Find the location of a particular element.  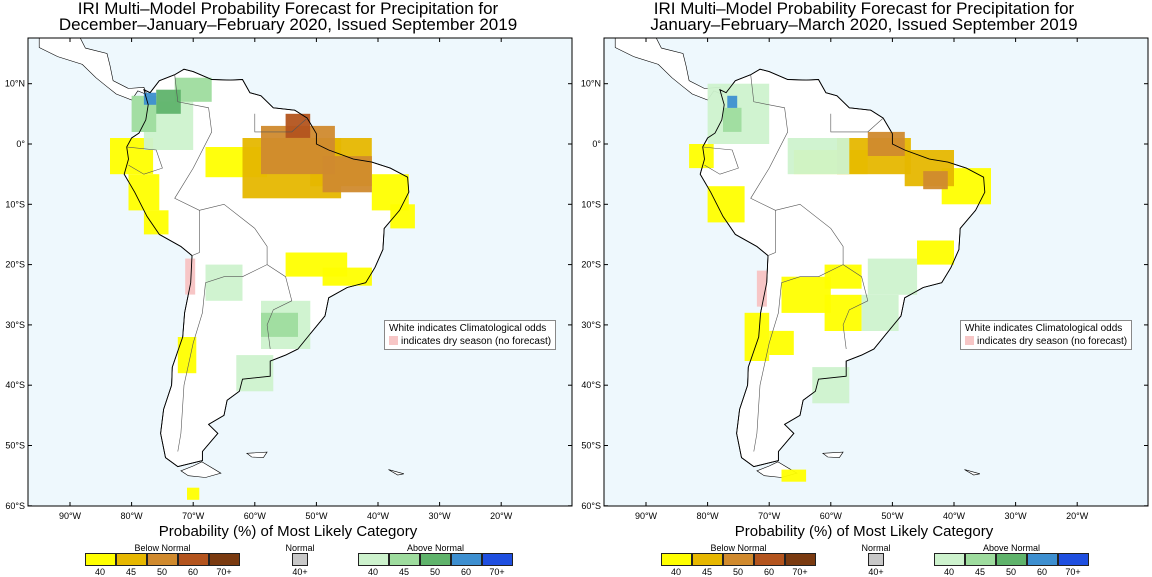

above-normal-tick: 50 is located at coordinates (434, 572).